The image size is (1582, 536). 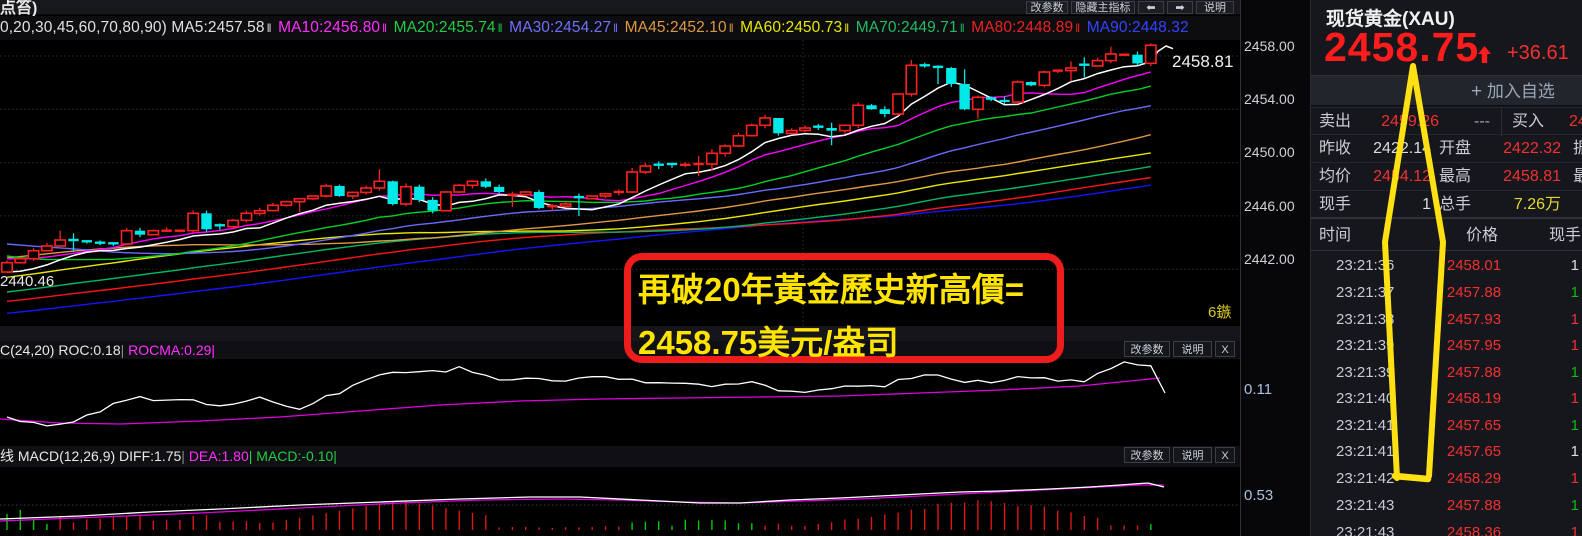 What do you see at coordinates (27, 281) in the screenshot?
I see `svg-text: 2440.46` at bounding box center [27, 281].